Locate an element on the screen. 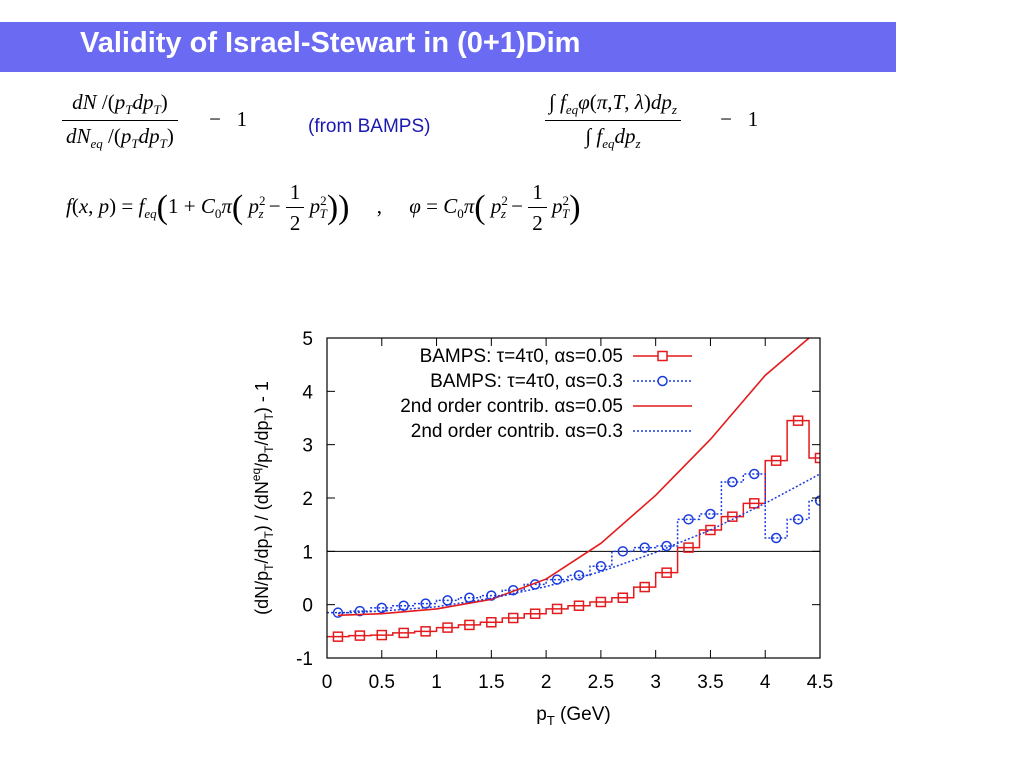 The image size is (1024, 768). x-tick-label: 2 is located at coordinates (546, 682).